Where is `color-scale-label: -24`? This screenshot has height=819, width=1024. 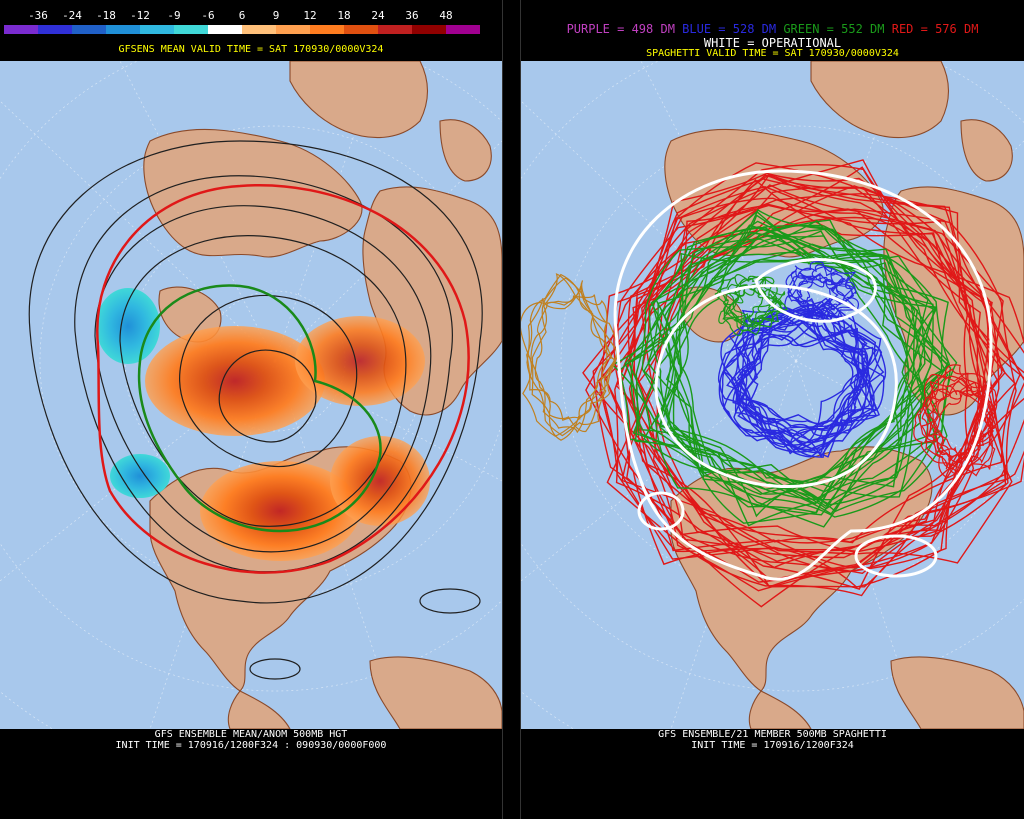 color-scale-label: -24 is located at coordinates (72, 15).